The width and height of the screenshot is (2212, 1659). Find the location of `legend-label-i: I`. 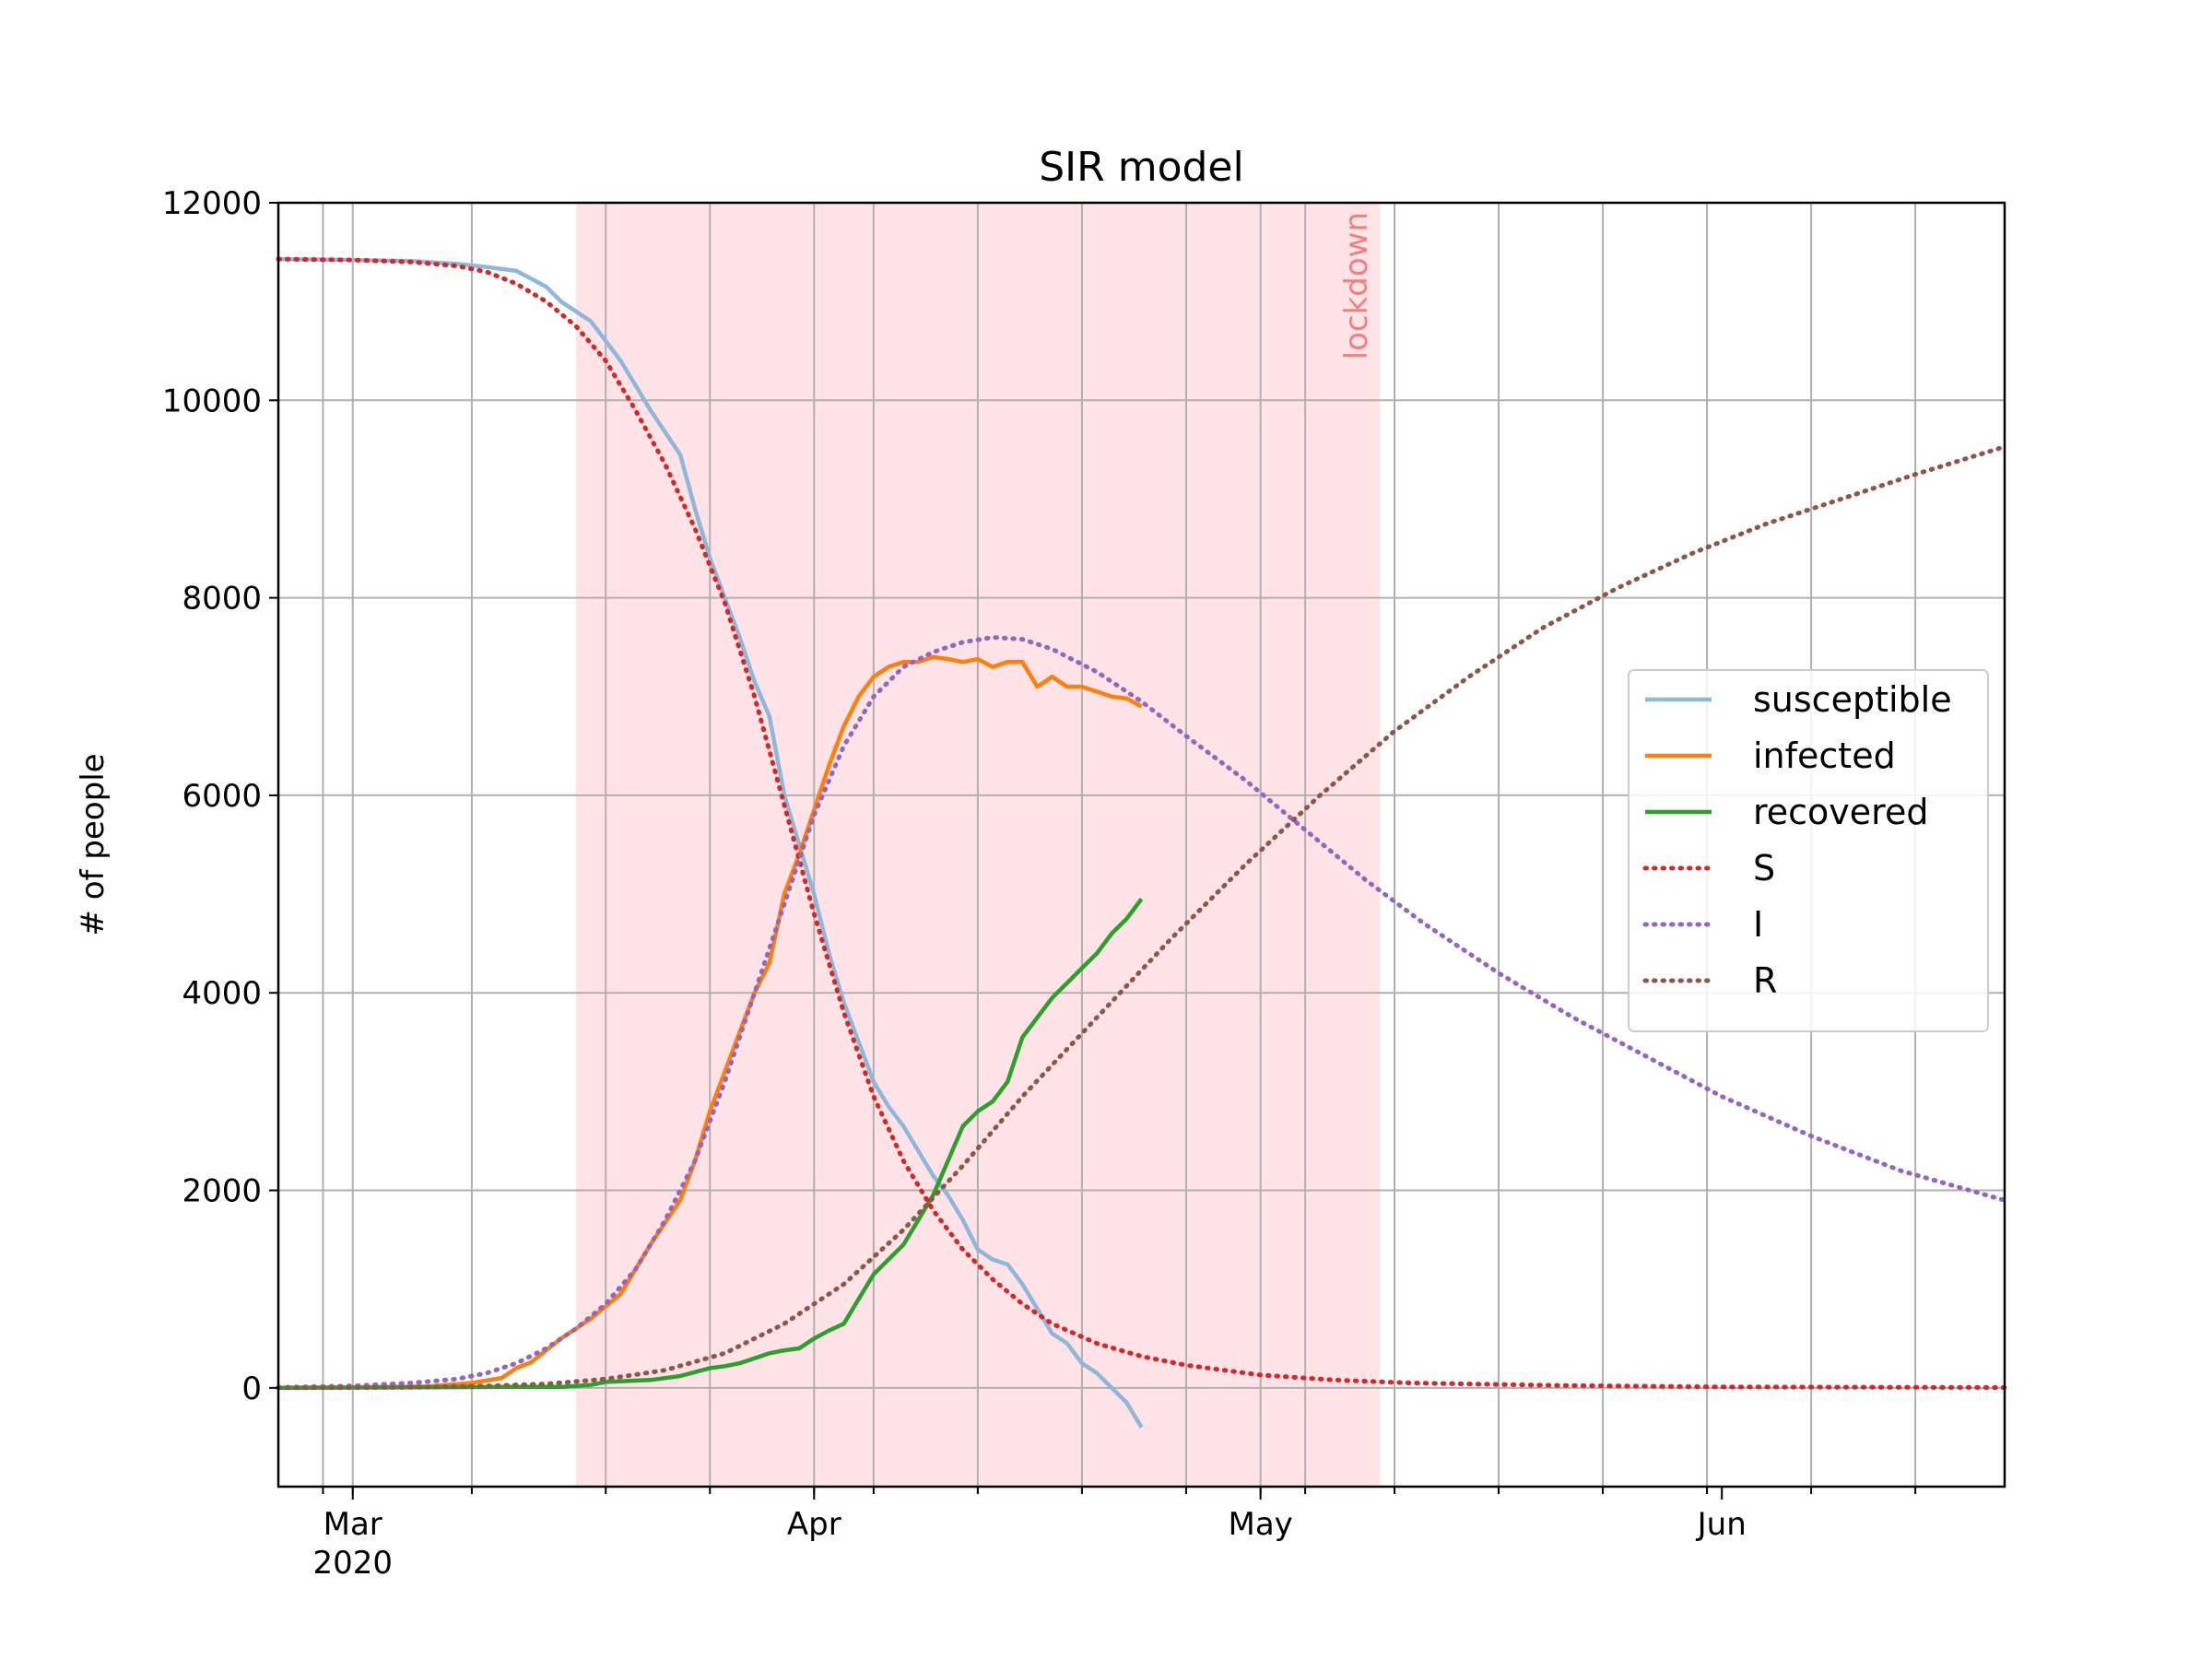

legend-label-i: I is located at coordinates (1758, 924).